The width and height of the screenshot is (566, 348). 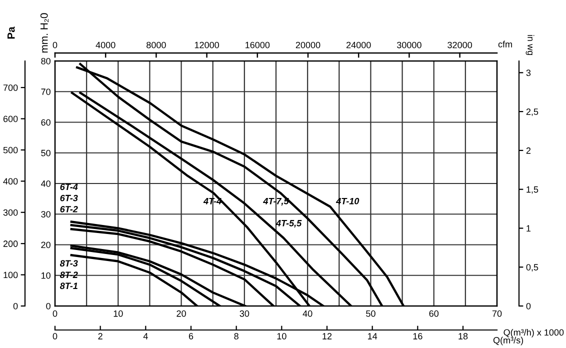 What do you see at coordinates (48, 306) in the screenshot?
I see `y-tick-label: 0` at bounding box center [48, 306].